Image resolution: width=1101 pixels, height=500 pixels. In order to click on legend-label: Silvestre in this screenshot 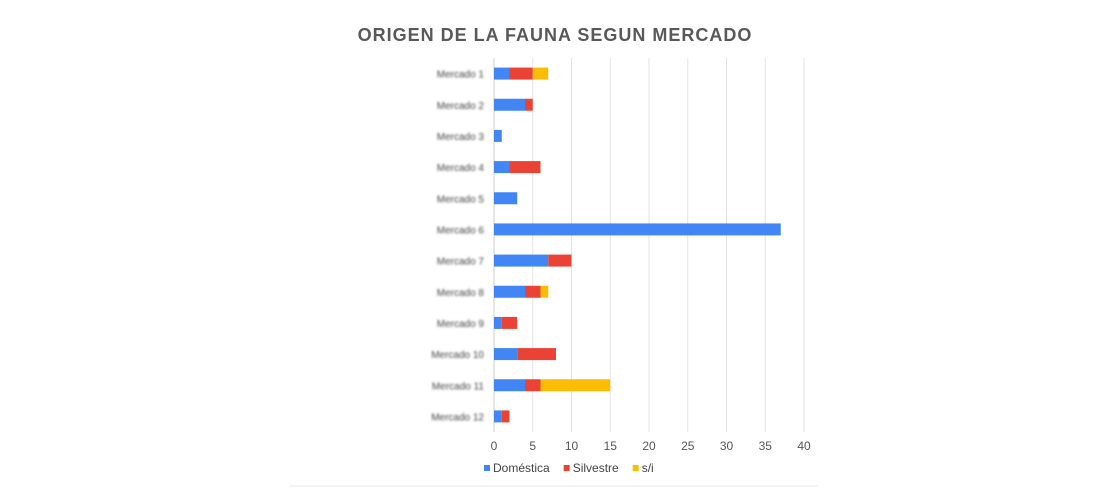, I will do `click(596, 468)`.